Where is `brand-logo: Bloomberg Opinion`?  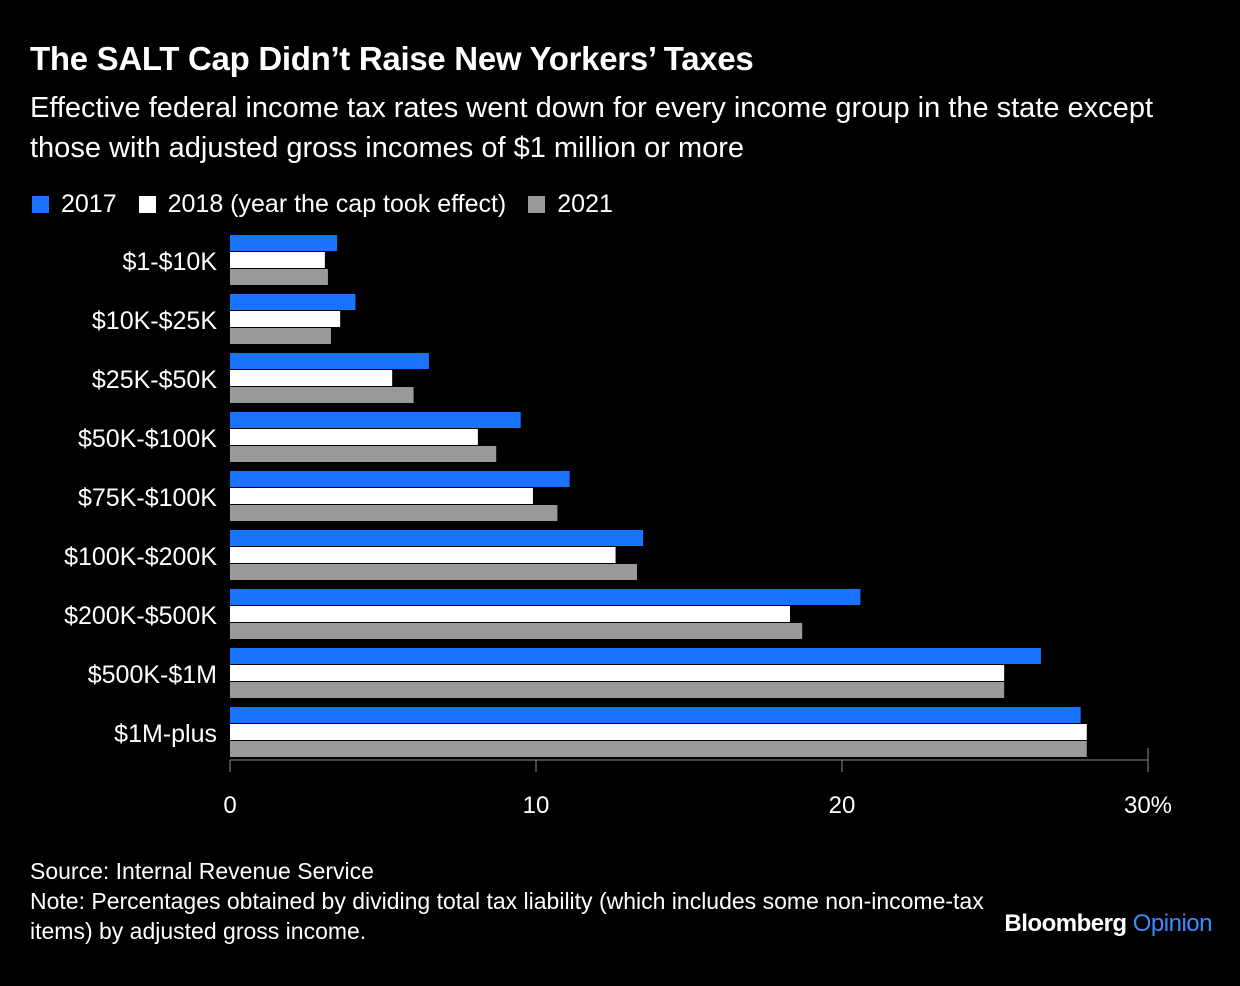
brand-logo: Bloomberg Opinion is located at coordinates (1108, 924).